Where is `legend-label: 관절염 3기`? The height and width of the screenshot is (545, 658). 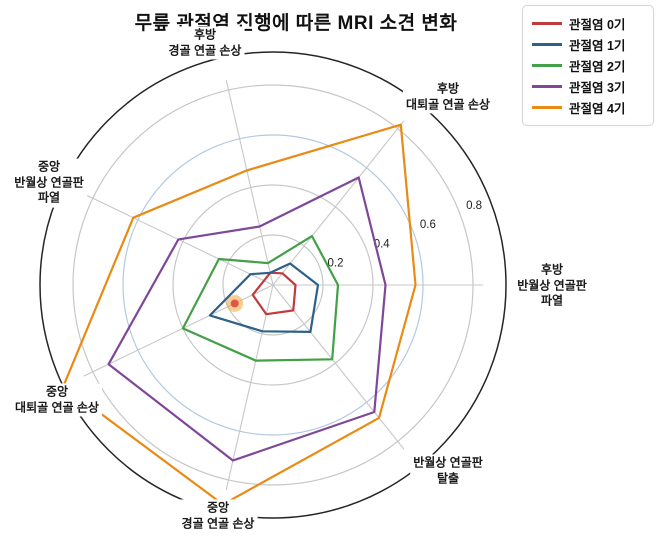
legend-label: 관절염 3기 is located at coordinates (597, 88).